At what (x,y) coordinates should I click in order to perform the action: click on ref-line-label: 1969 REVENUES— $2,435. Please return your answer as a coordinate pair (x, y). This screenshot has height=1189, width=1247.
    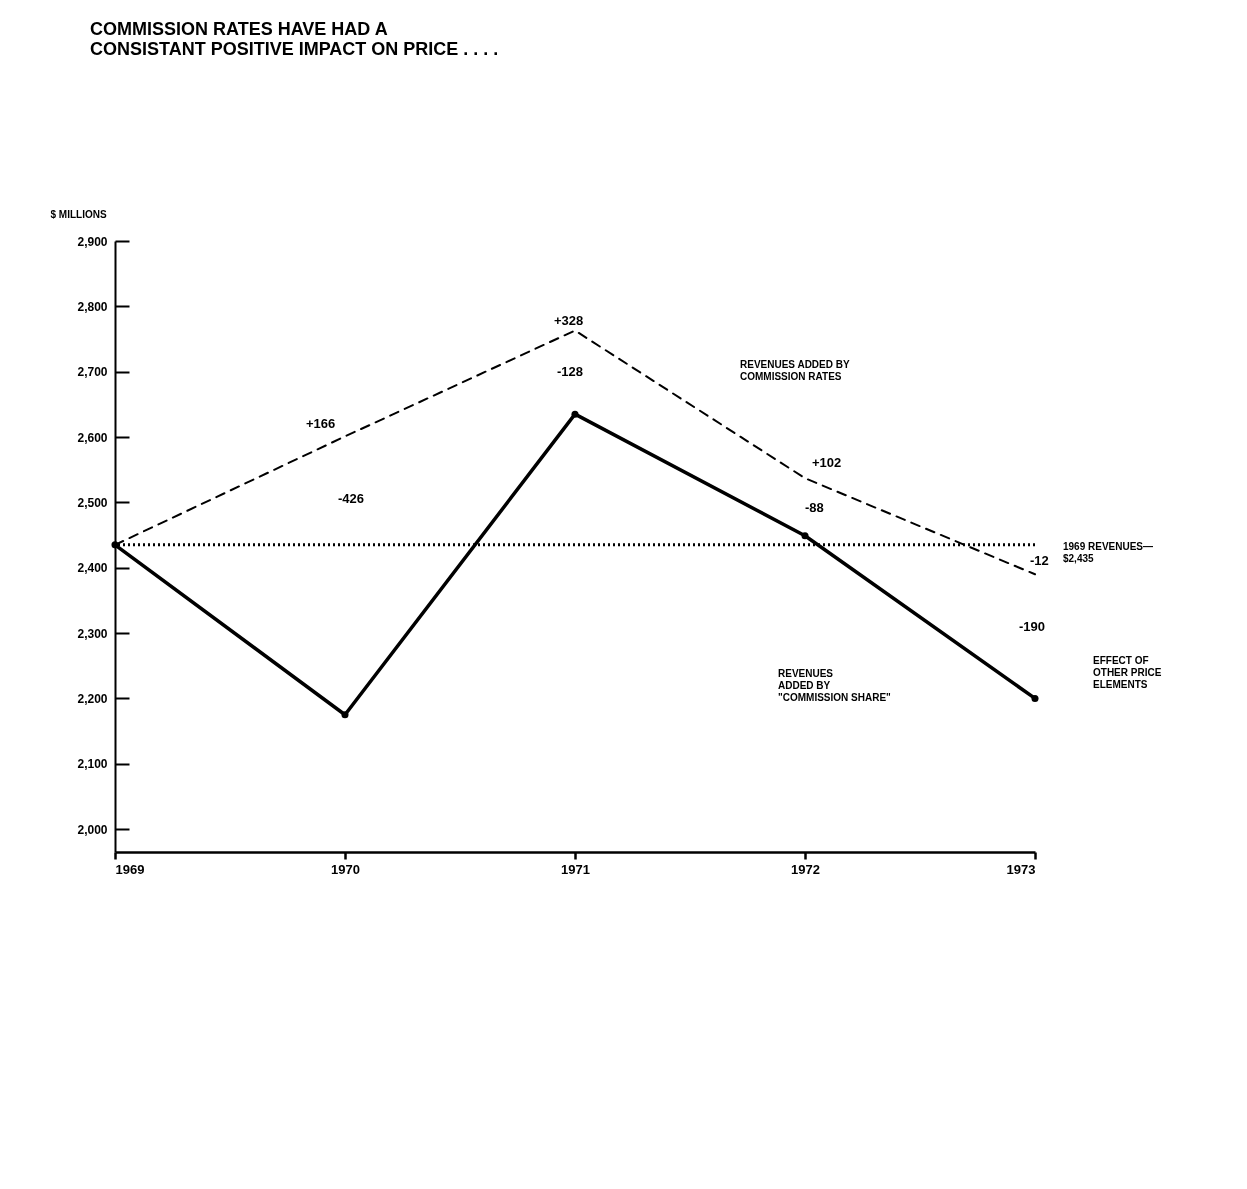
    Looking at the image, I should click on (1108, 552).